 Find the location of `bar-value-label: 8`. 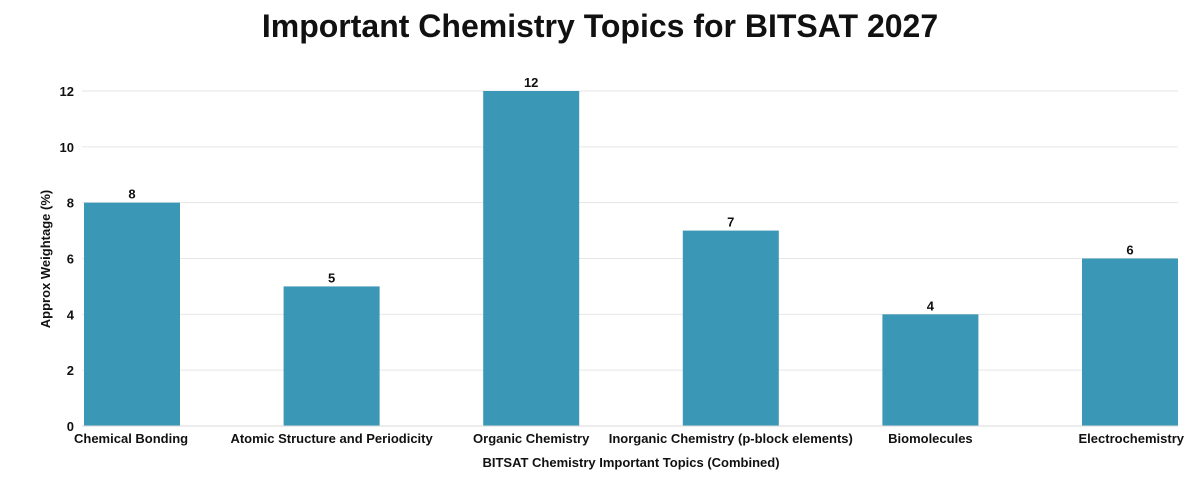

bar-value-label: 8 is located at coordinates (131, 194).